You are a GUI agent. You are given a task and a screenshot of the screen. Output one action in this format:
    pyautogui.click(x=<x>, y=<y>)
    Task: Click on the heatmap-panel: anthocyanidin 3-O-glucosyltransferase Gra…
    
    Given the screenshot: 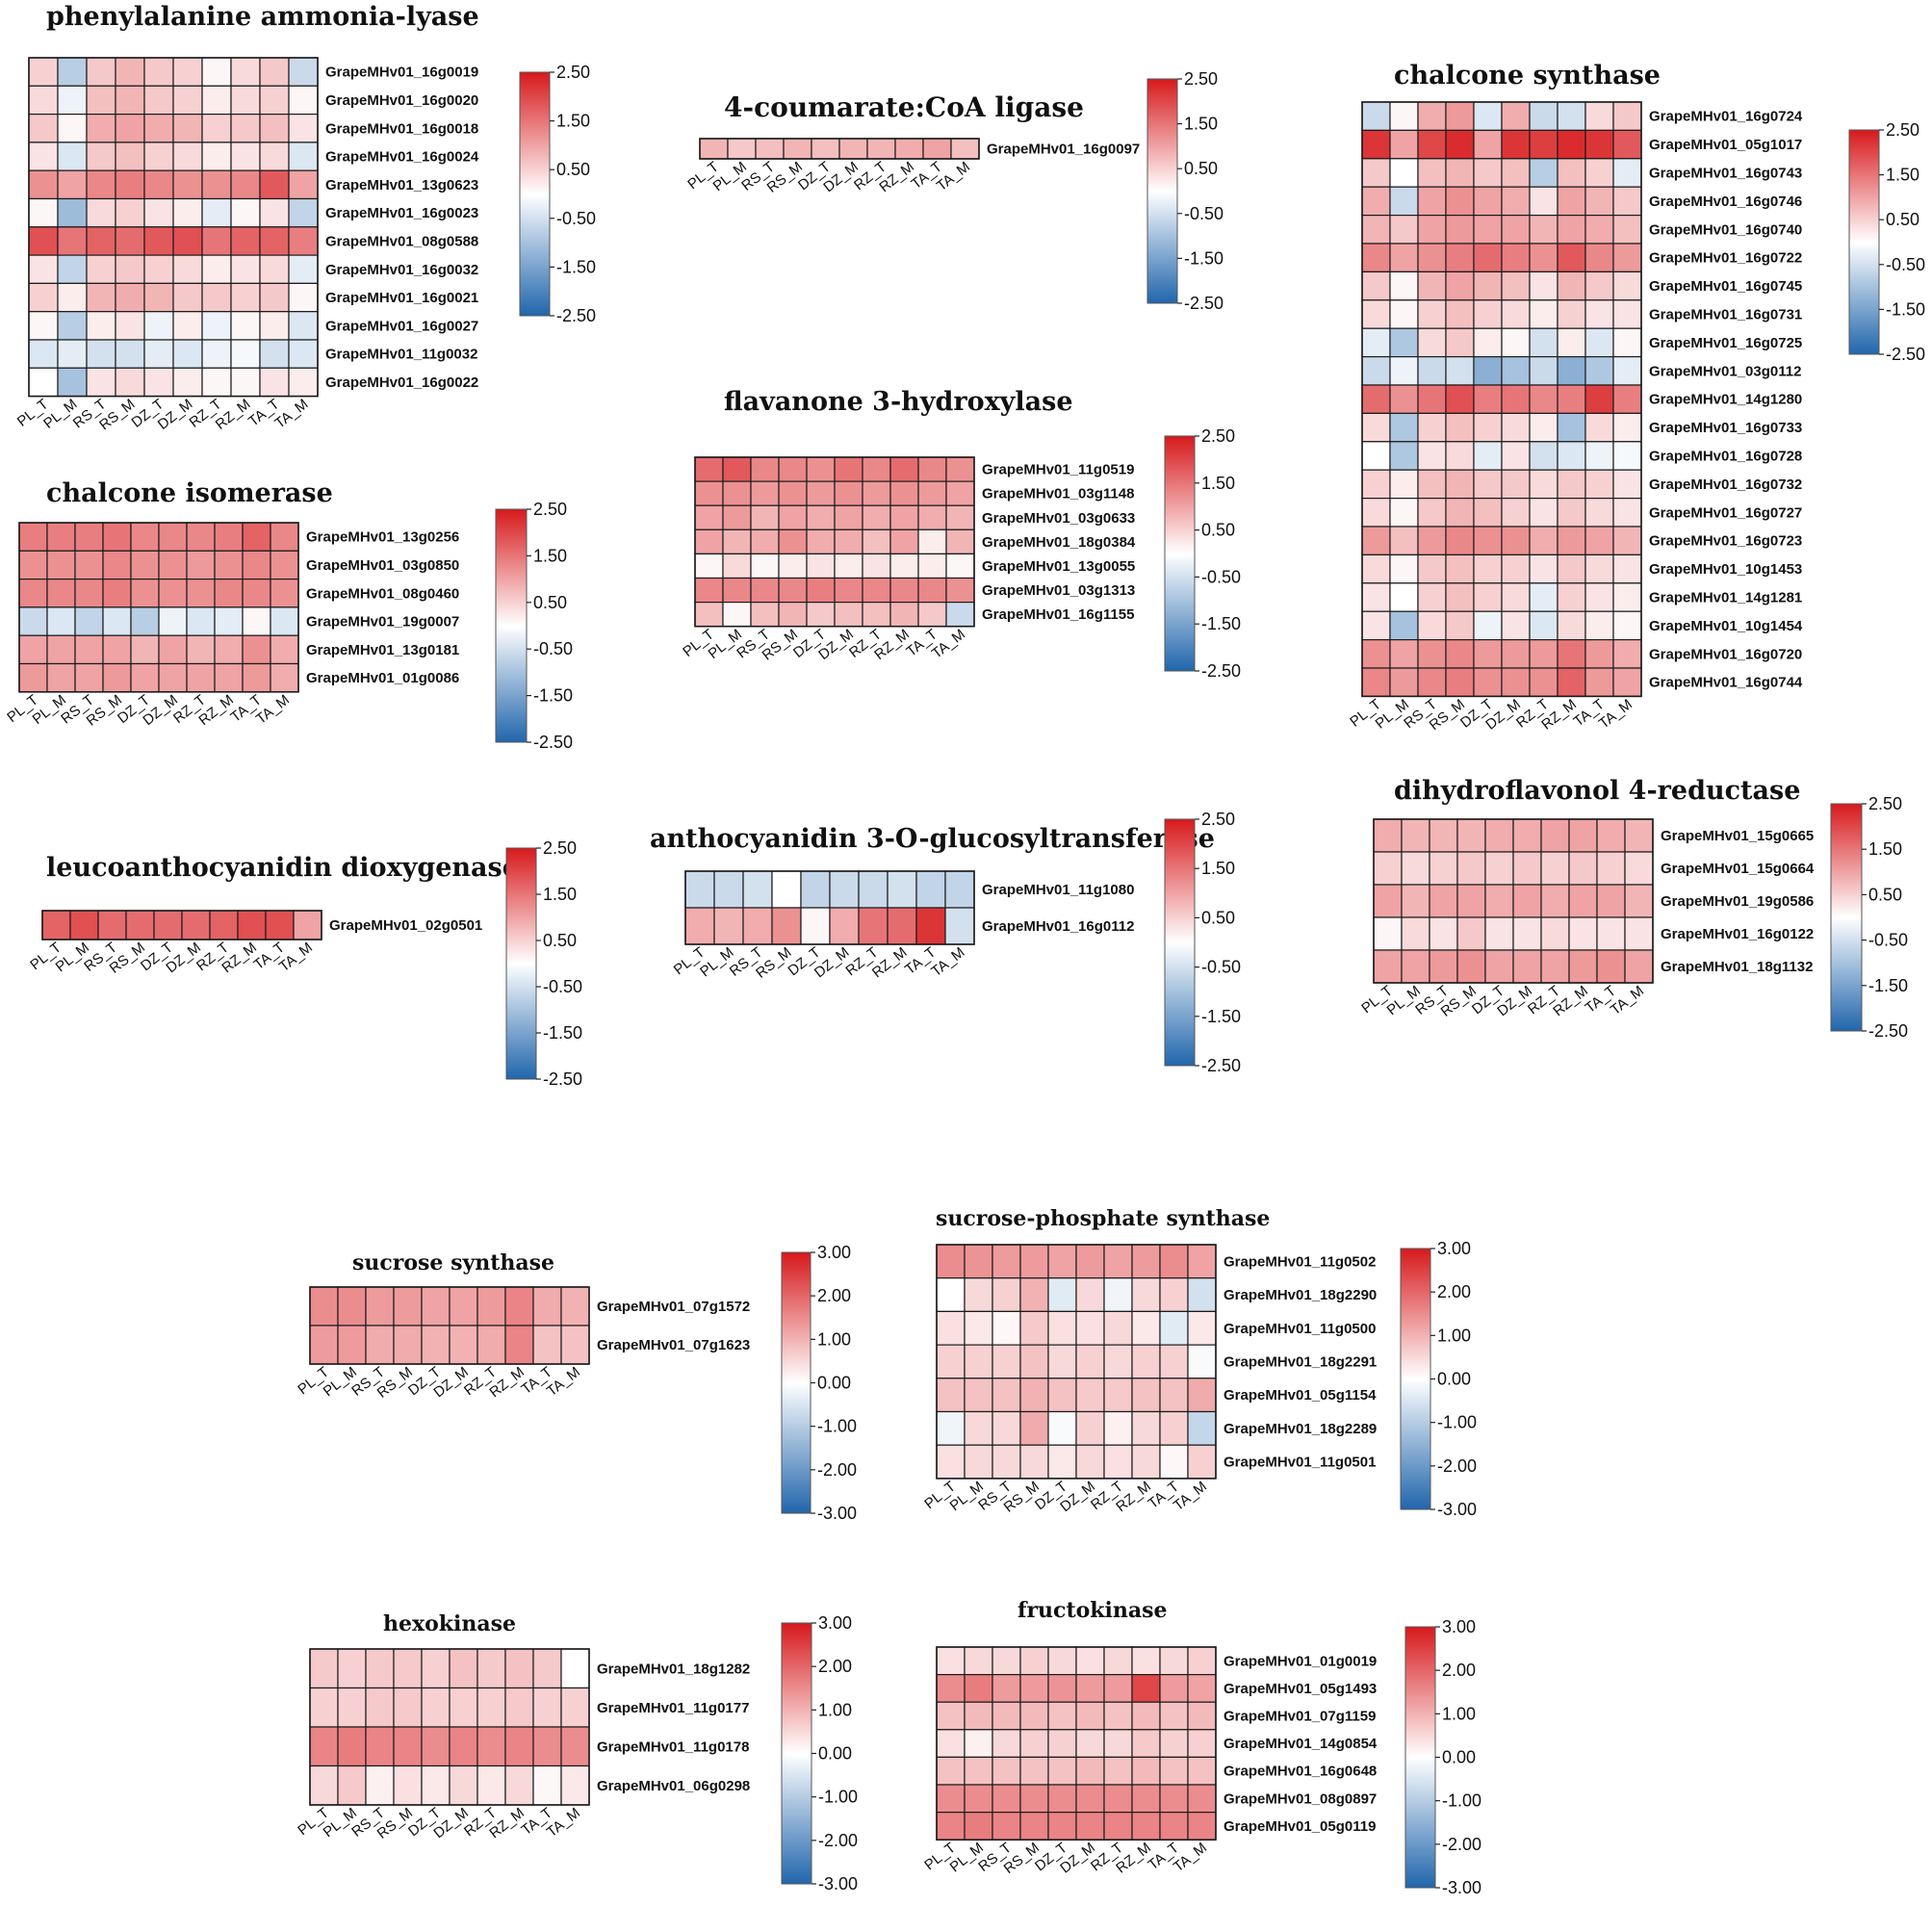 What is the action you would take?
    pyautogui.click(x=945, y=942)
    